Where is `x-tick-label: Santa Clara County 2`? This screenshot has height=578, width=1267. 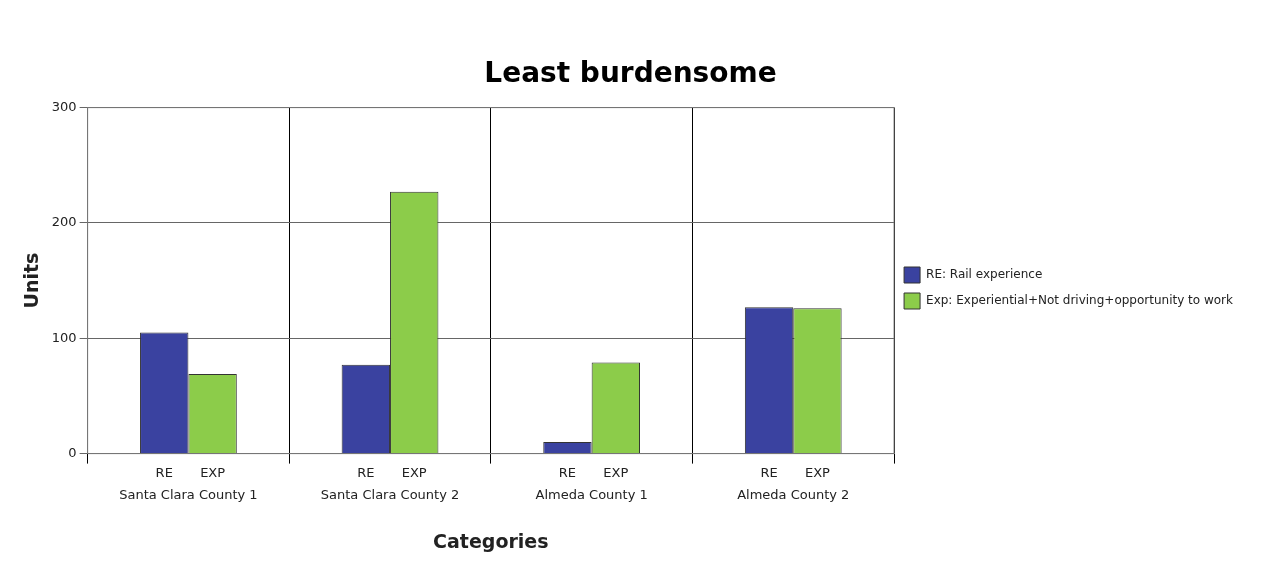
x-tick-label: Santa Clara County 2 is located at coordinates (390, 494).